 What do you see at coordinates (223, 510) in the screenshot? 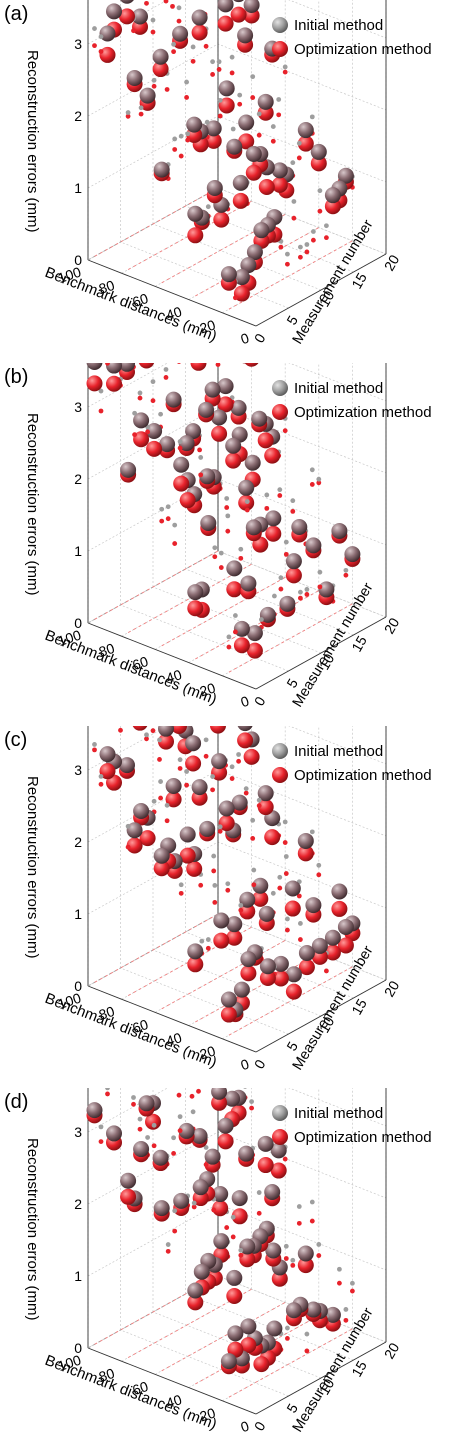
I see `data-points` at bounding box center [223, 510].